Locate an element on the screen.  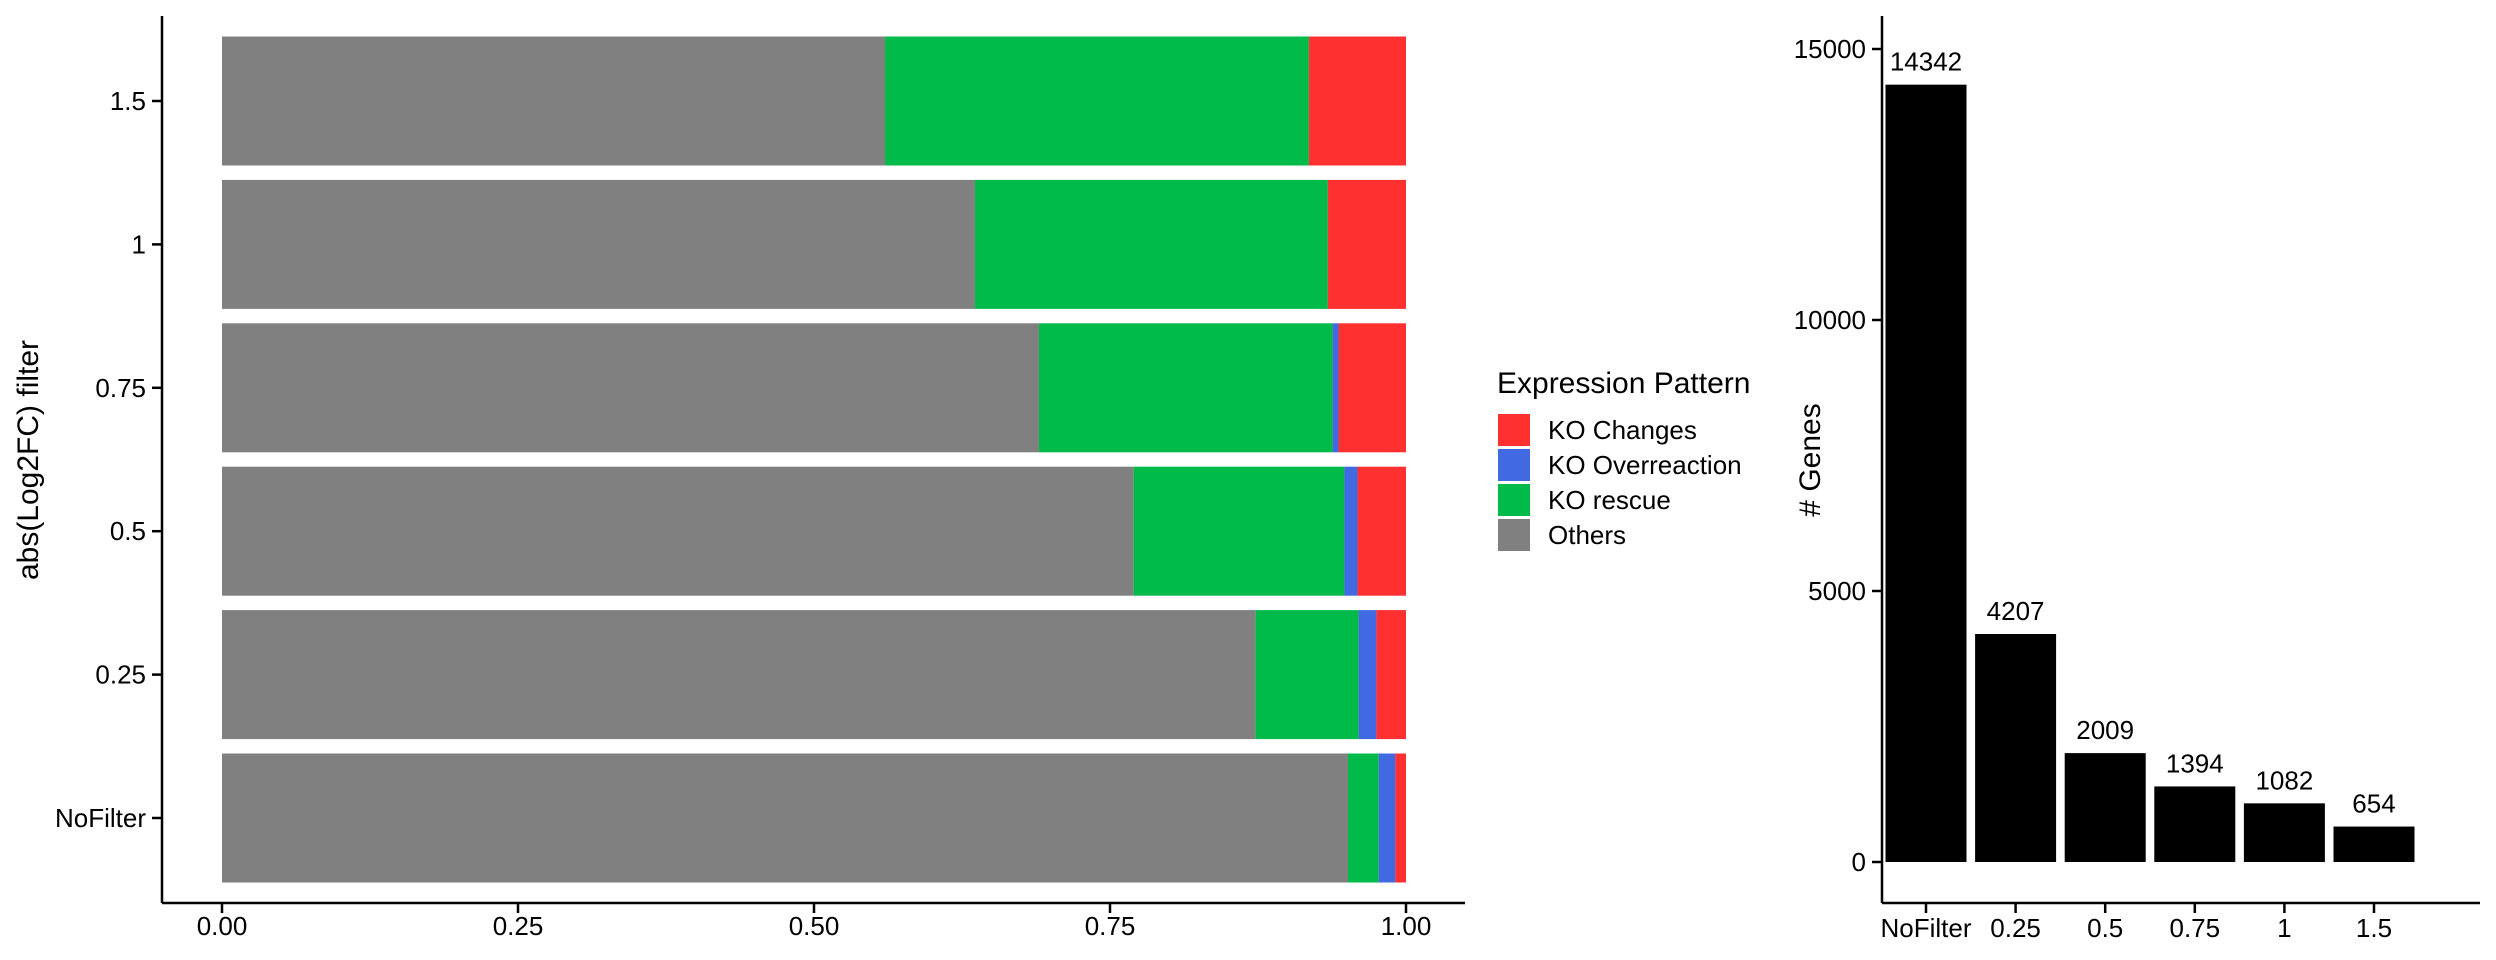
left-x-ticks: 0.00 0.25 0.50 0.75 1.00 is located at coordinates (814, 922).